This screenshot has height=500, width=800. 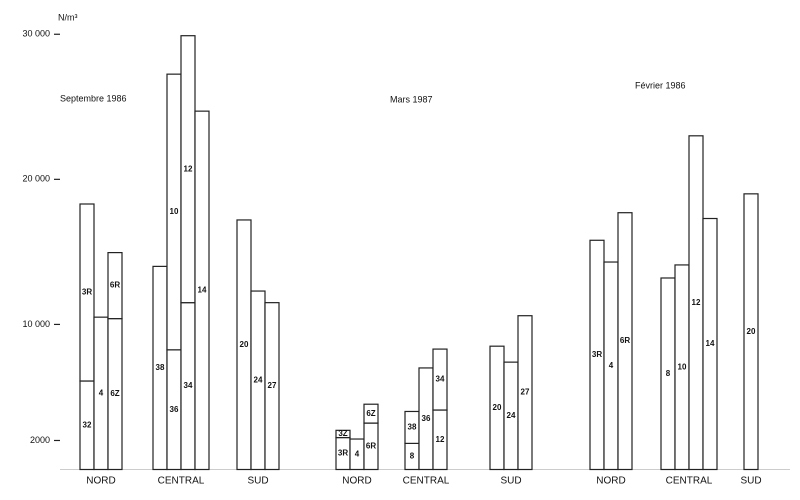 I want to click on y-tick-label: 2000, so click(x=40, y=440).